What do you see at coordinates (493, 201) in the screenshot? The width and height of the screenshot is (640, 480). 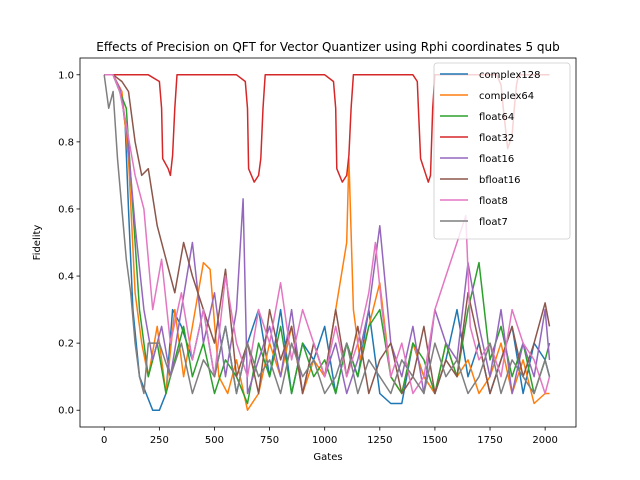 I see `legend-label-float8: float8` at bounding box center [493, 201].